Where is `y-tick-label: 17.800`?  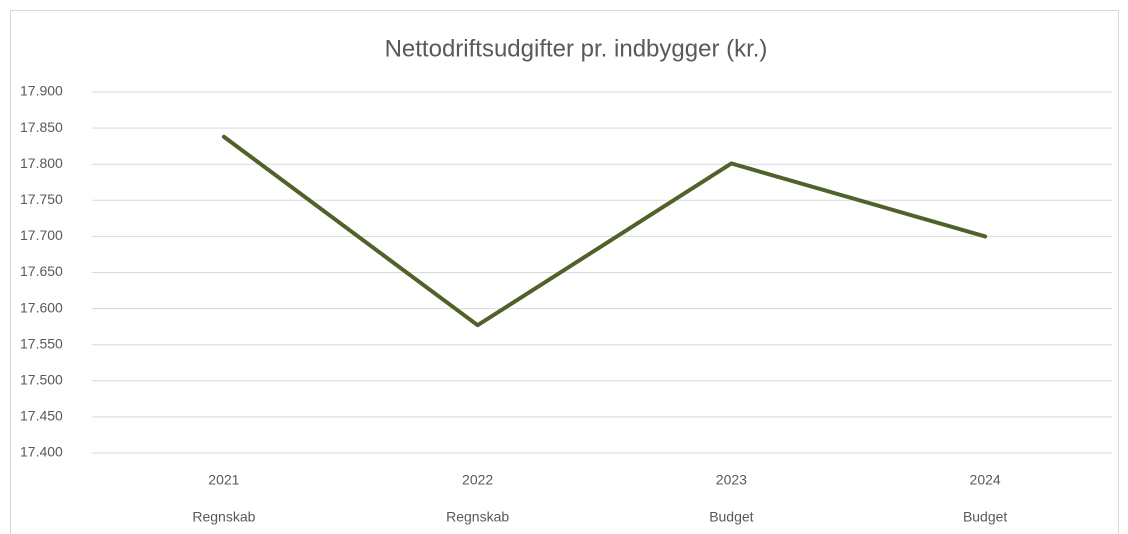 y-tick-label: 17.800 is located at coordinates (41, 163).